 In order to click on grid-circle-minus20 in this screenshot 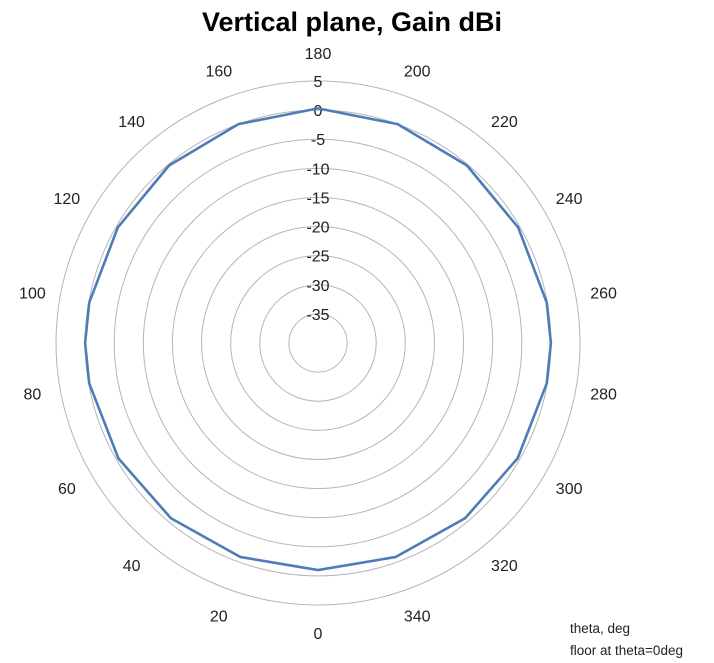, I will do `click(318, 343)`.